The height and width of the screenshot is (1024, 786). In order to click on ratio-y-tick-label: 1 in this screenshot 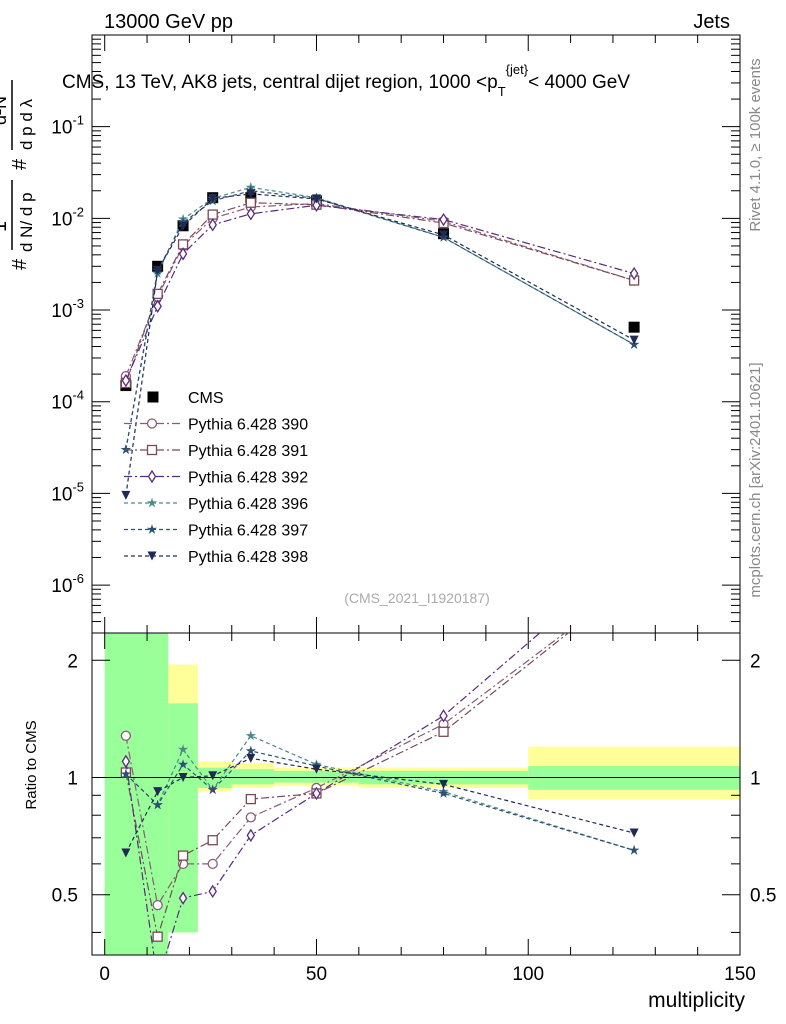, I will do `click(72, 778)`.